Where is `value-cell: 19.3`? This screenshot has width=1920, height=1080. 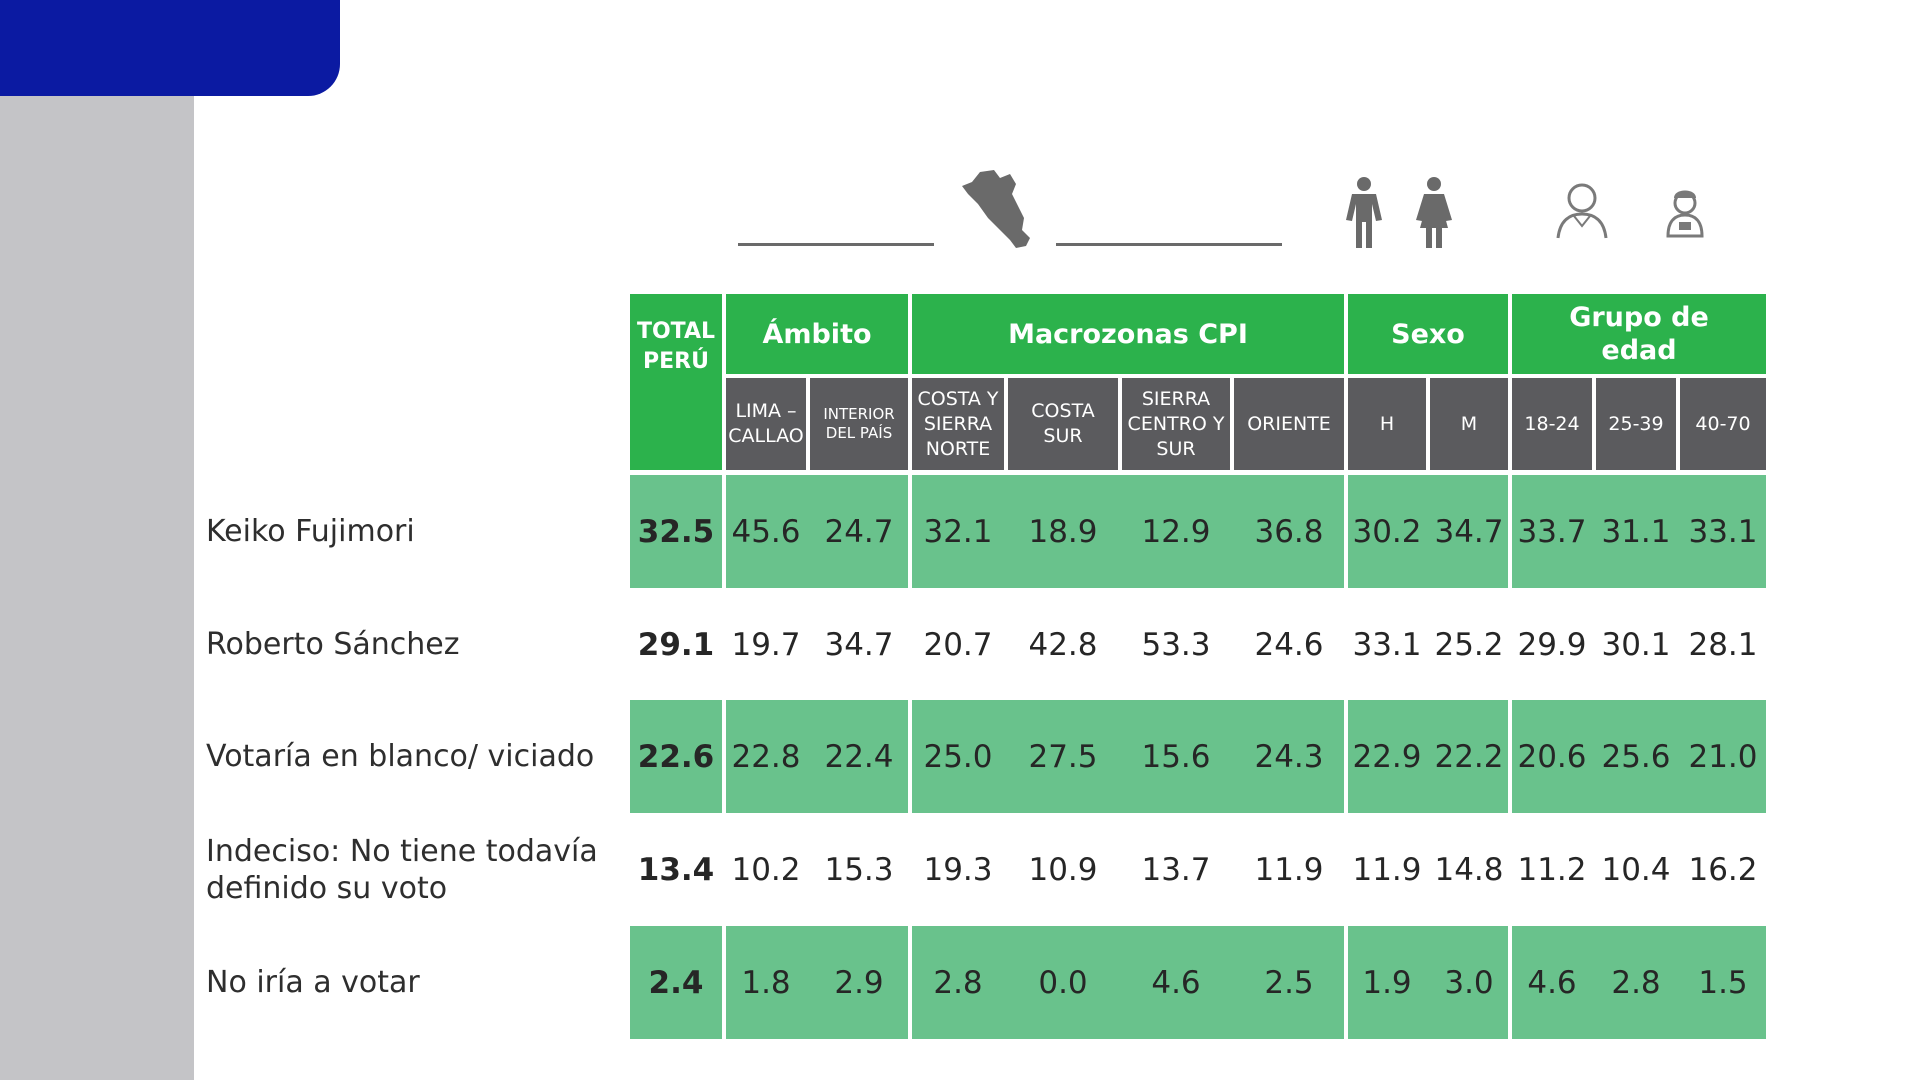
value-cell: 19.3 is located at coordinates (958, 869).